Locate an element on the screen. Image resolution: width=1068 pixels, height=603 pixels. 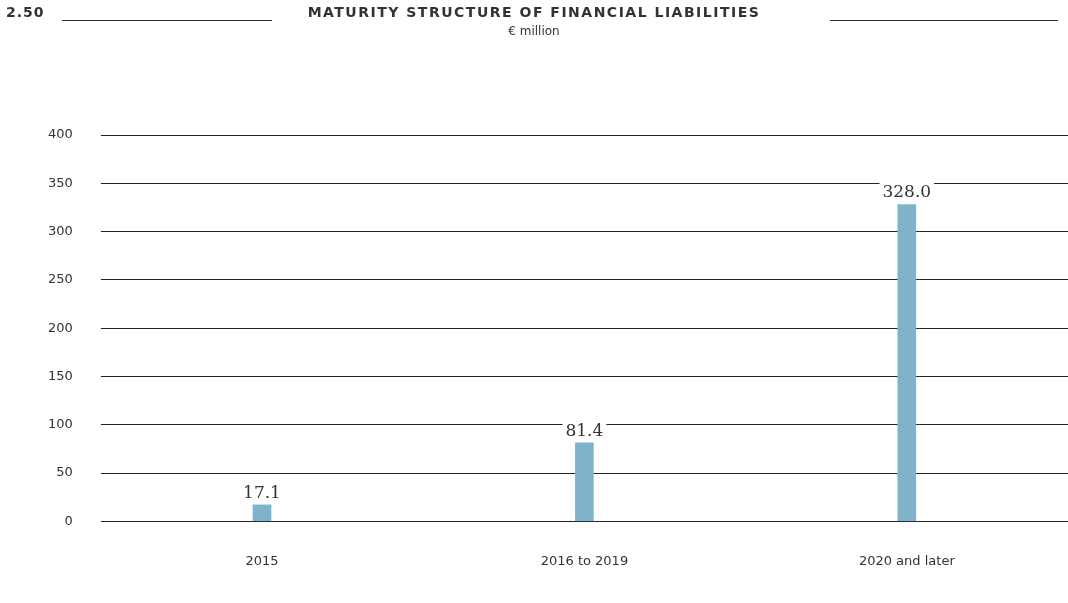
y-tick-label: 200 is located at coordinates (60, 327).